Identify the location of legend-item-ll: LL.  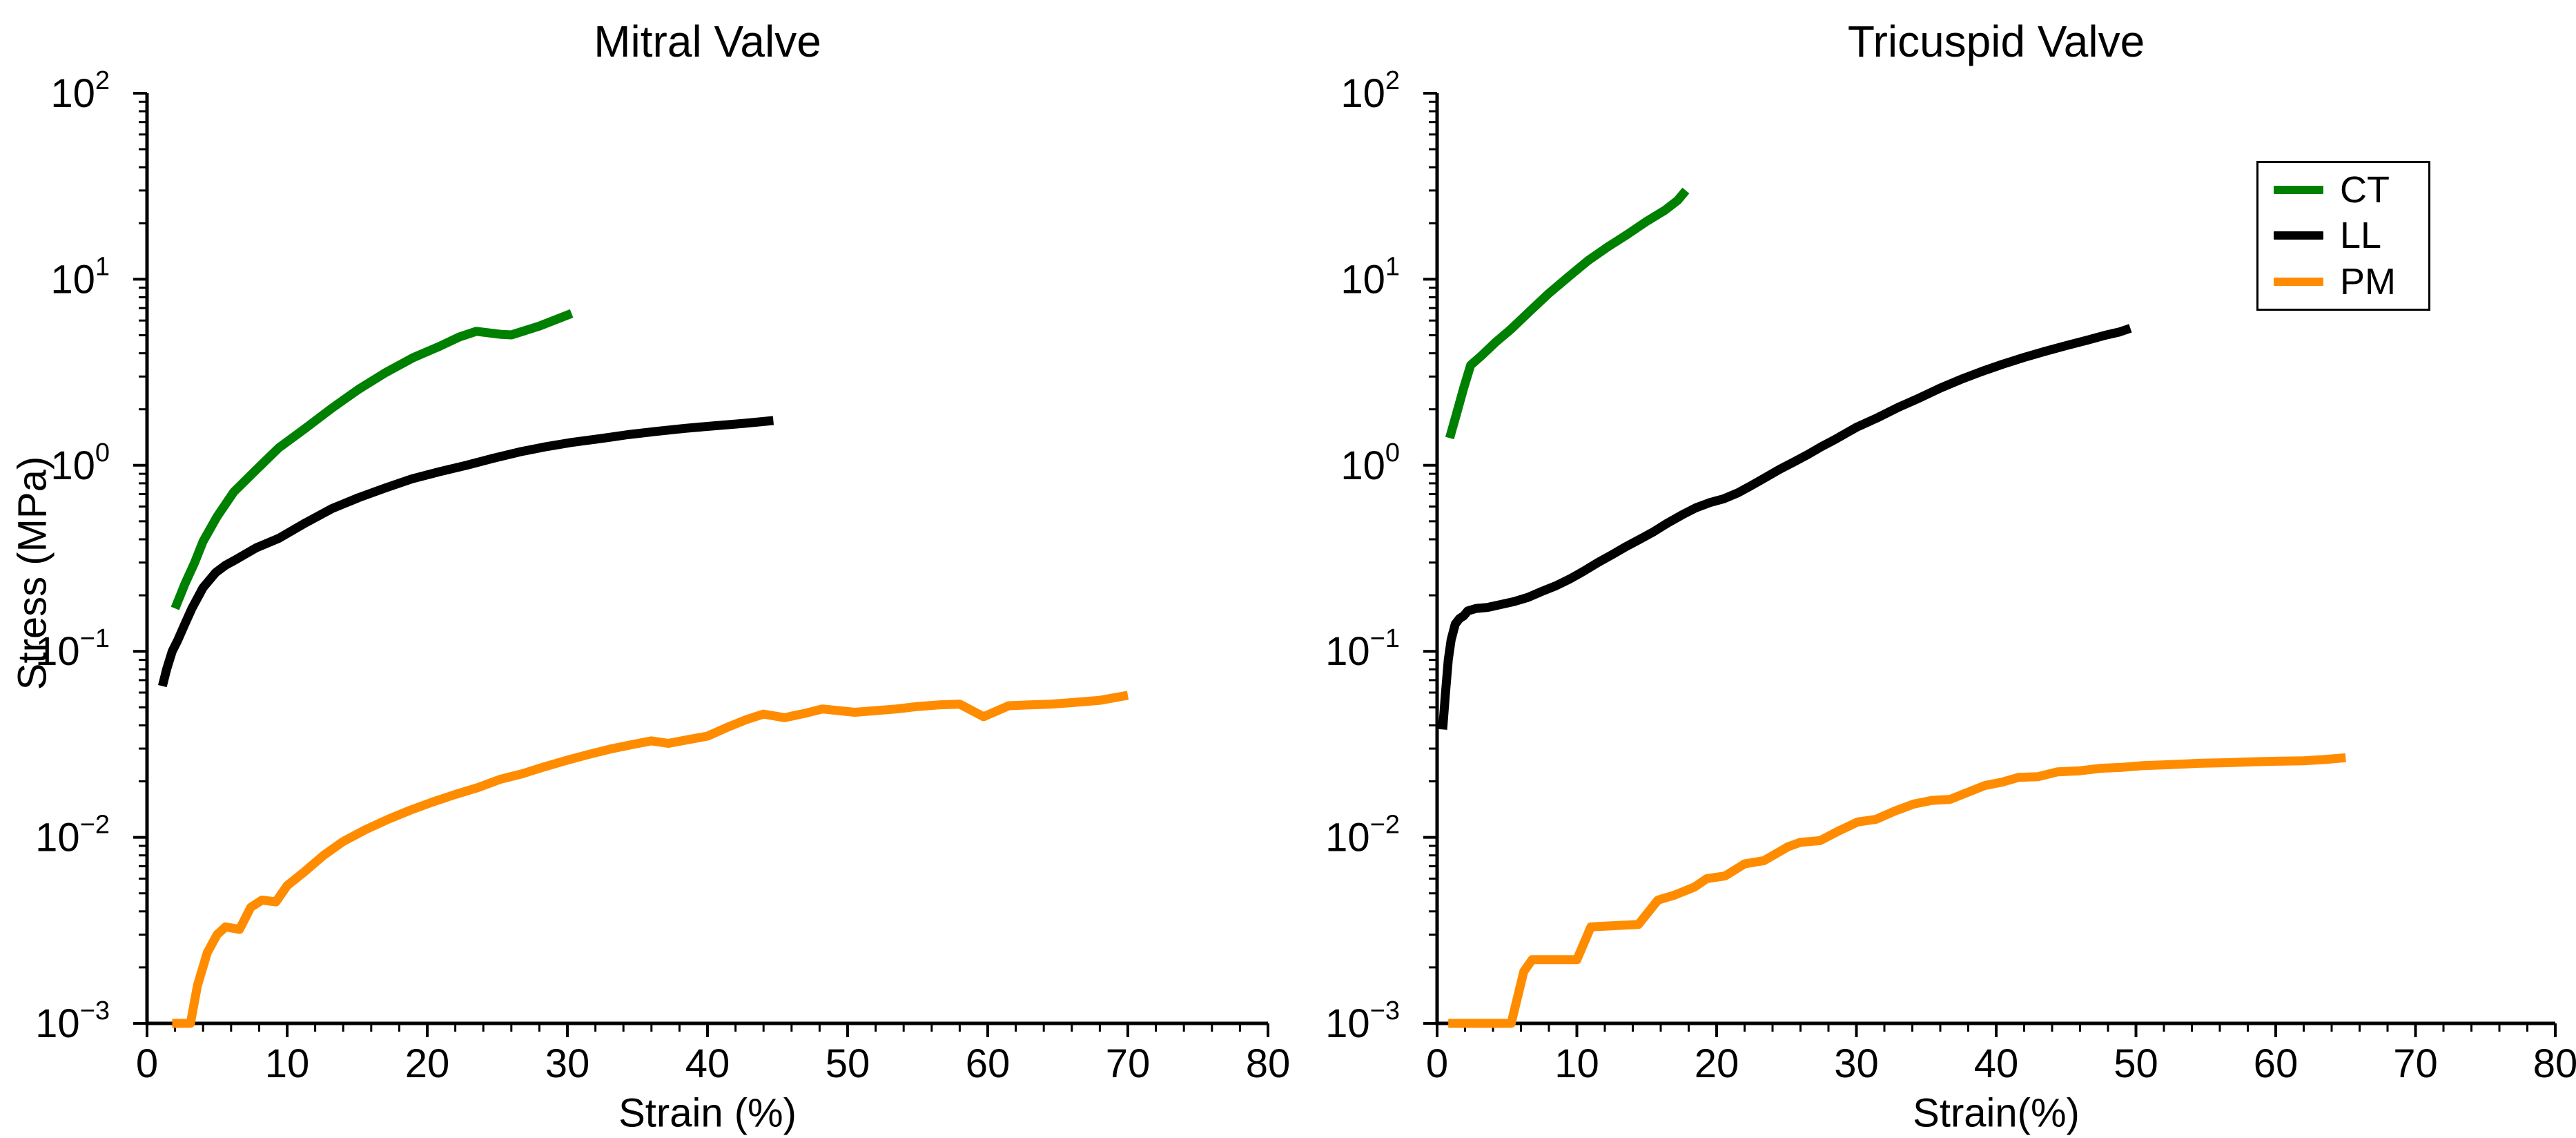
(2351, 235).